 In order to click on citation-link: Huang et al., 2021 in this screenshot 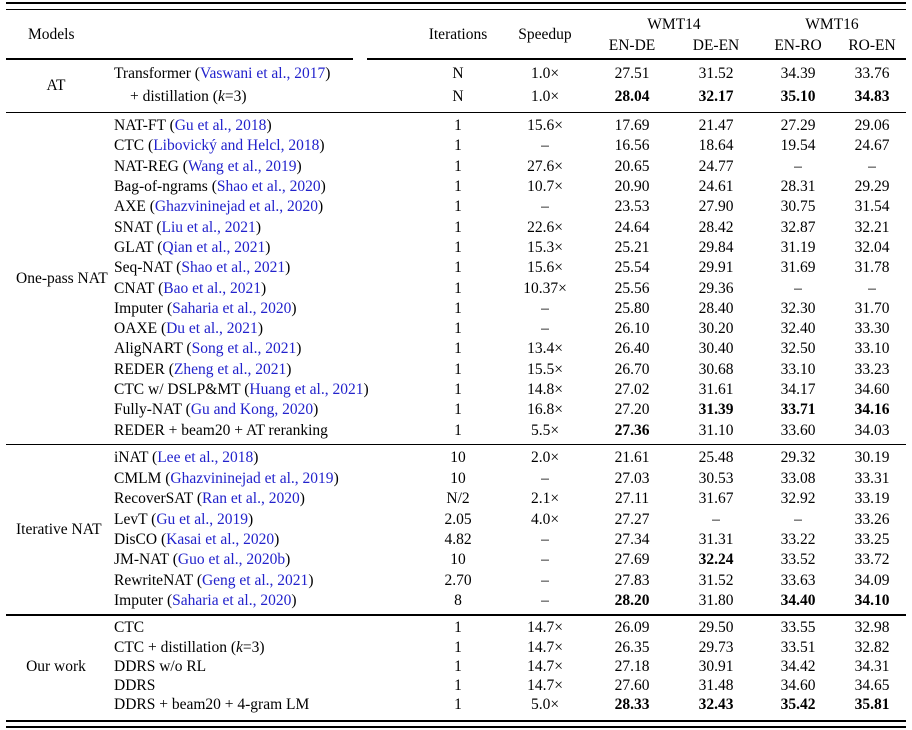, I will do `click(306, 389)`.